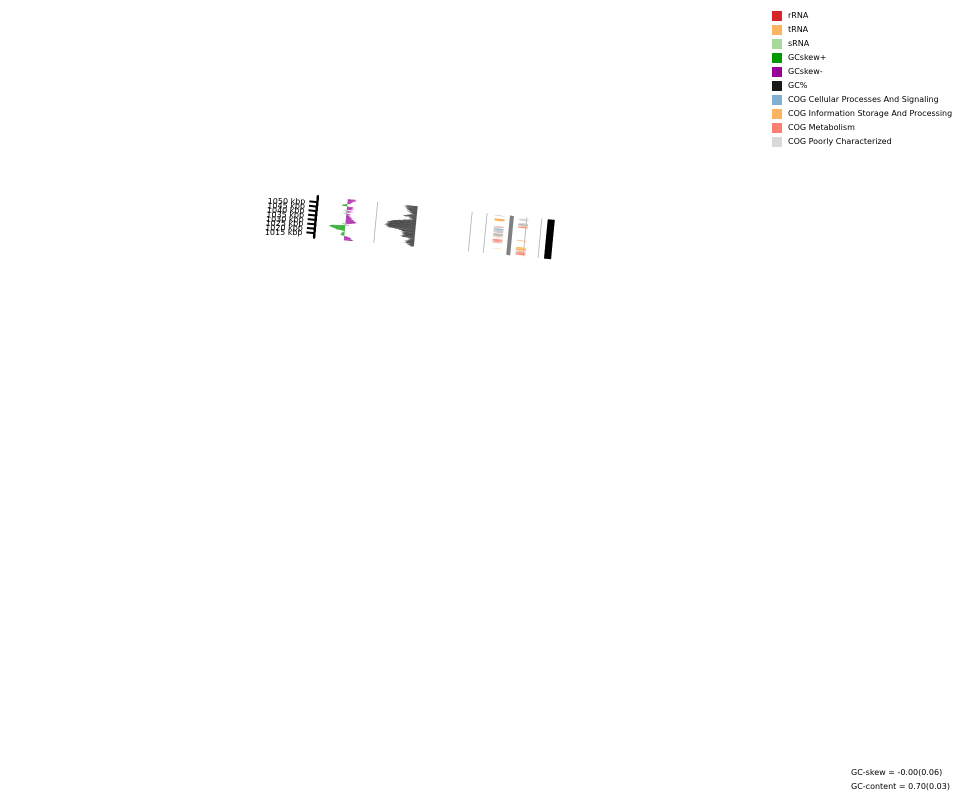 The width and height of the screenshot is (960, 800). What do you see at coordinates (862, 114) in the screenshot?
I see `legend-item-cog-info: COG Information Storage And Processing` at bounding box center [862, 114].